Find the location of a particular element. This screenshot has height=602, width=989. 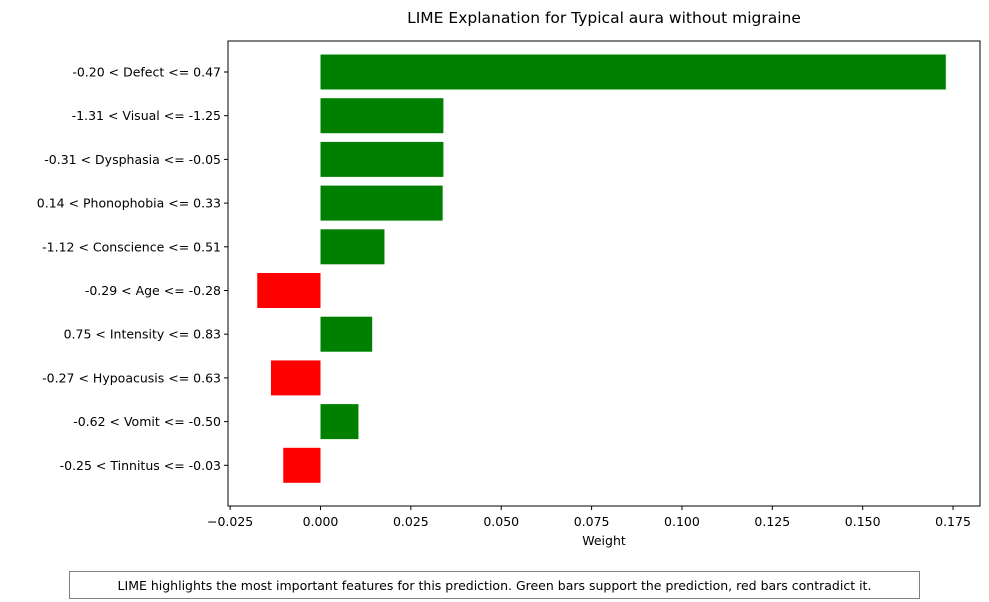

x-tick-label: 0.025 is located at coordinates (411, 521).